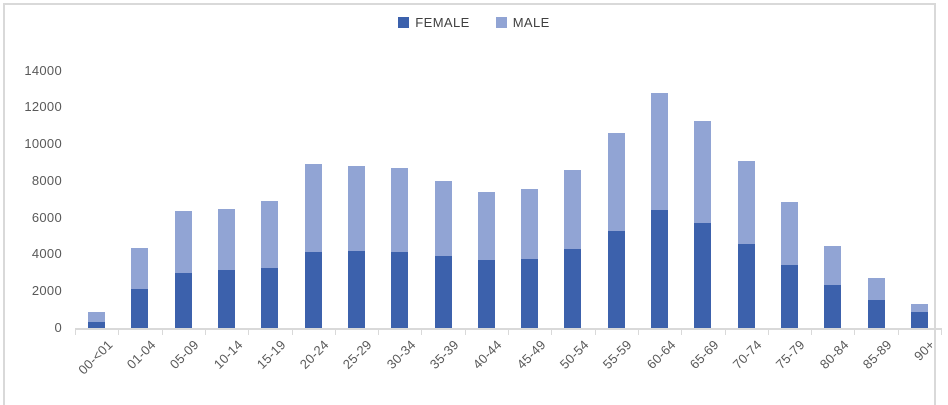  Describe the element at coordinates (924, 350) in the screenshot. I see `x-axis-label: 90+` at that location.